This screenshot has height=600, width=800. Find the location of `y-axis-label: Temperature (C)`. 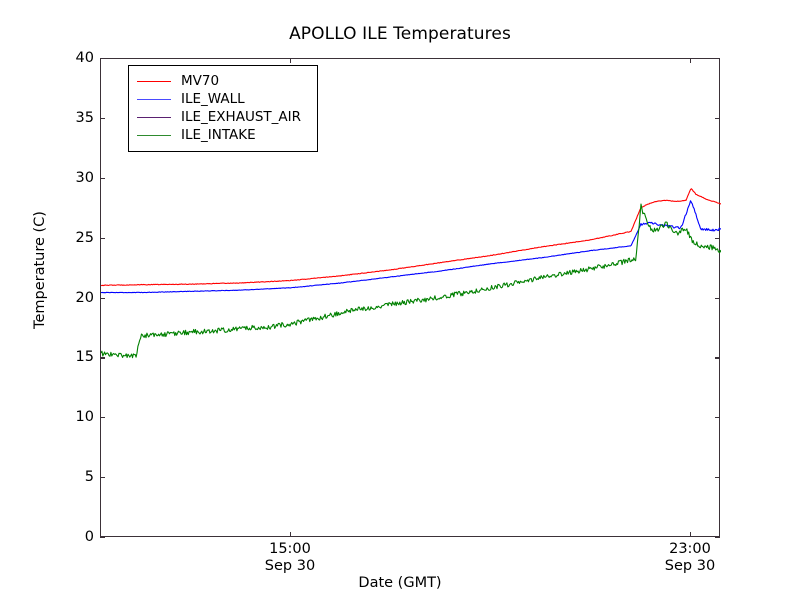

y-axis-label: Temperature (C) is located at coordinates (40, 270).